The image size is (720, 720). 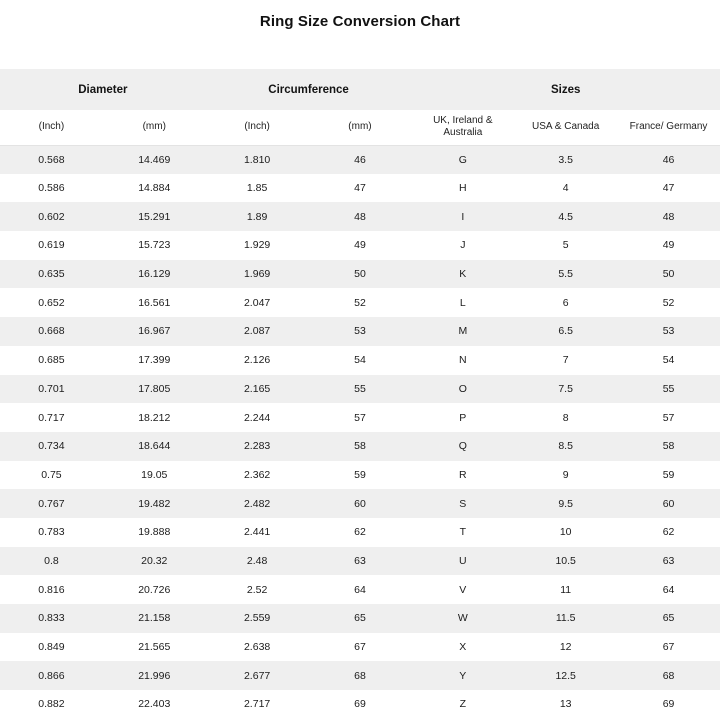 What do you see at coordinates (565, 417) in the screenshot?
I see `table-cell: 8` at bounding box center [565, 417].